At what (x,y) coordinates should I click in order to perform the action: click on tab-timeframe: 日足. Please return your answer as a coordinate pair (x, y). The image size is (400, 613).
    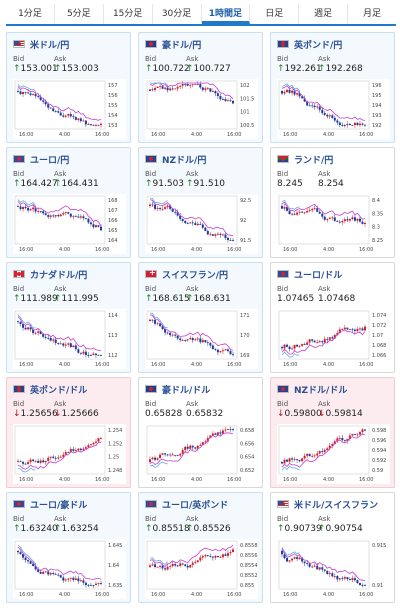
    Looking at the image, I should click on (275, 14).